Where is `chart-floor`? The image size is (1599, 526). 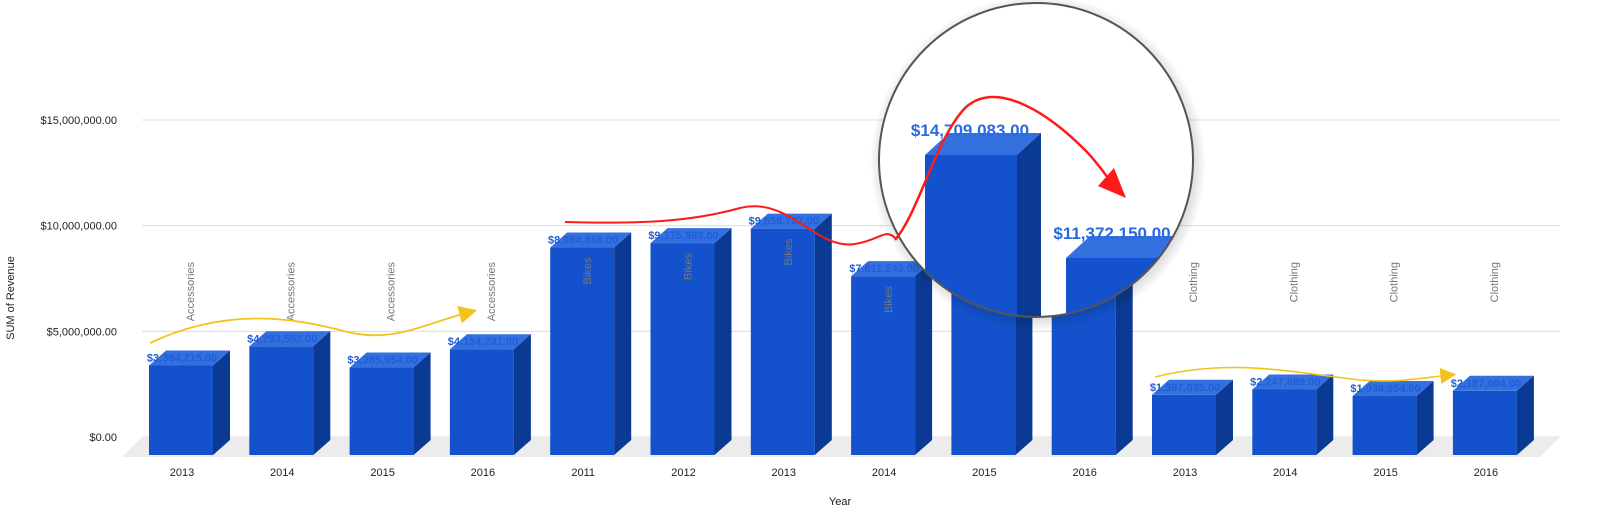
chart-floor is located at coordinates (841, 447).